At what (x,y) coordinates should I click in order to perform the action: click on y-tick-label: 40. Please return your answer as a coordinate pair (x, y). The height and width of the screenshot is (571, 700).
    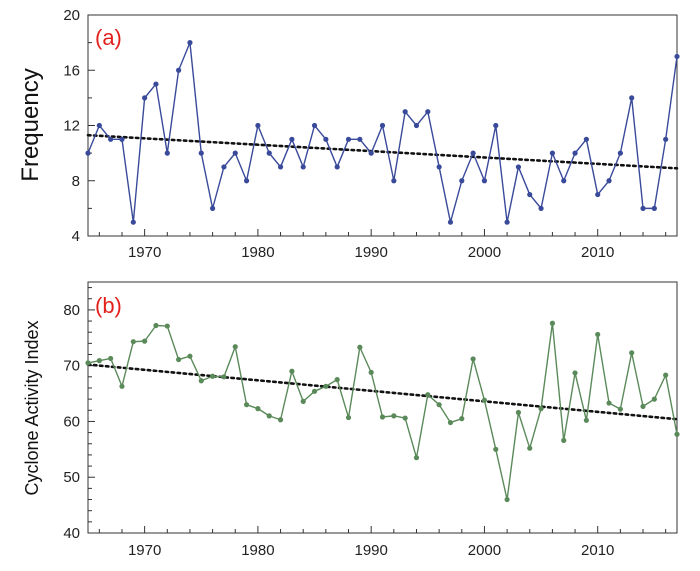
    Looking at the image, I should click on (71, 533).